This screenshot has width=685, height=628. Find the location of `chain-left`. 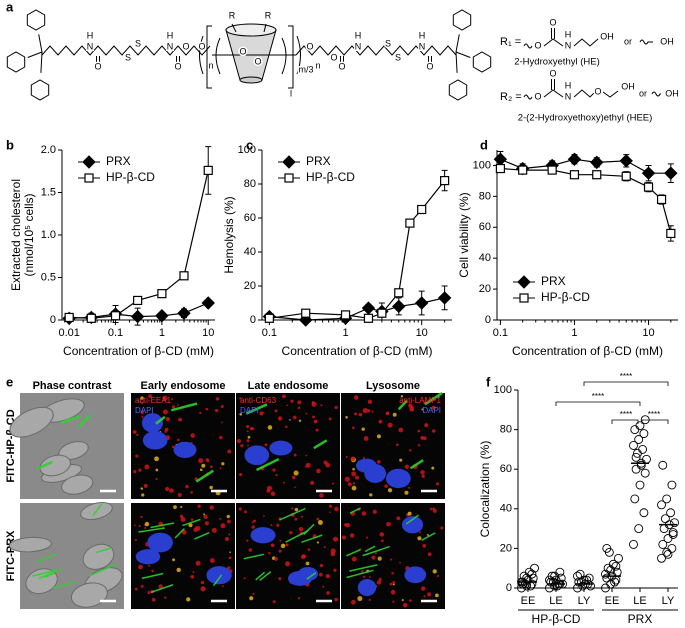

chain-left is located at coordinates (126, 50).